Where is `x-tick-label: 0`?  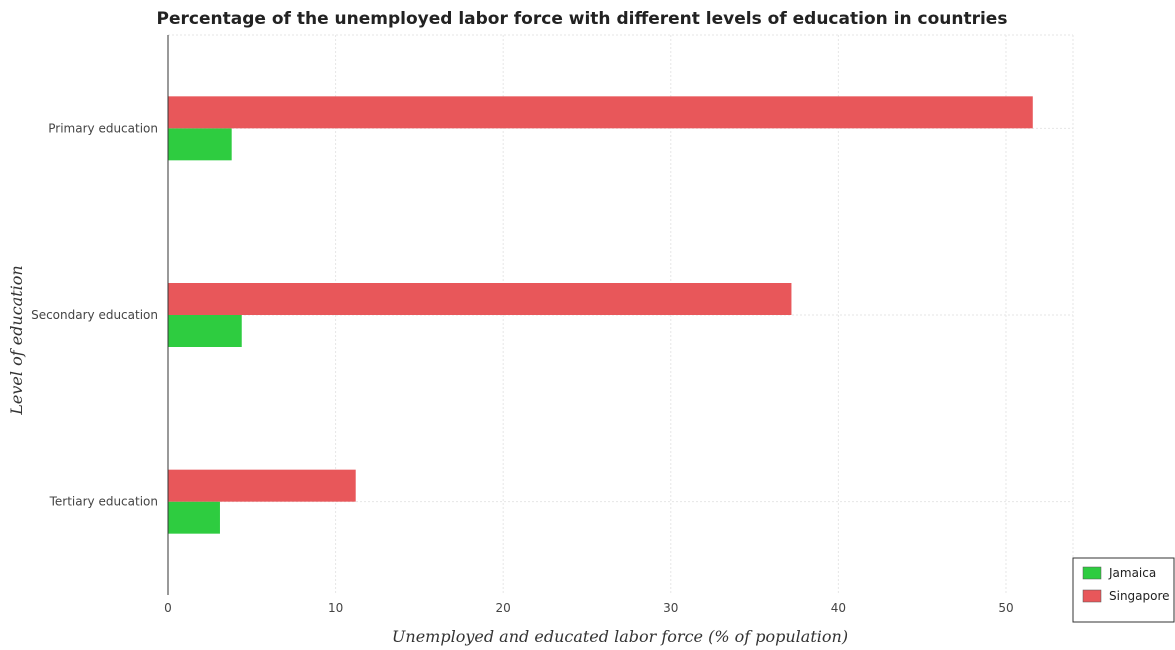 x-tick-label: 0 is located at coordinates (168, 608).